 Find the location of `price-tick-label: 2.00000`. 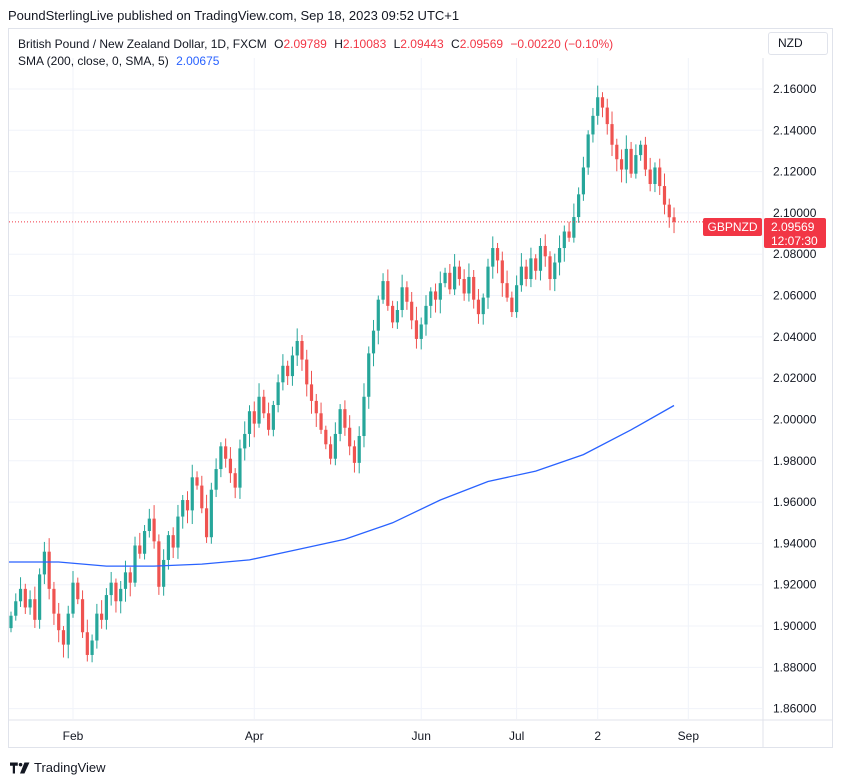

price-tick-label: 2.00000 is located at coordinates (795, 419).